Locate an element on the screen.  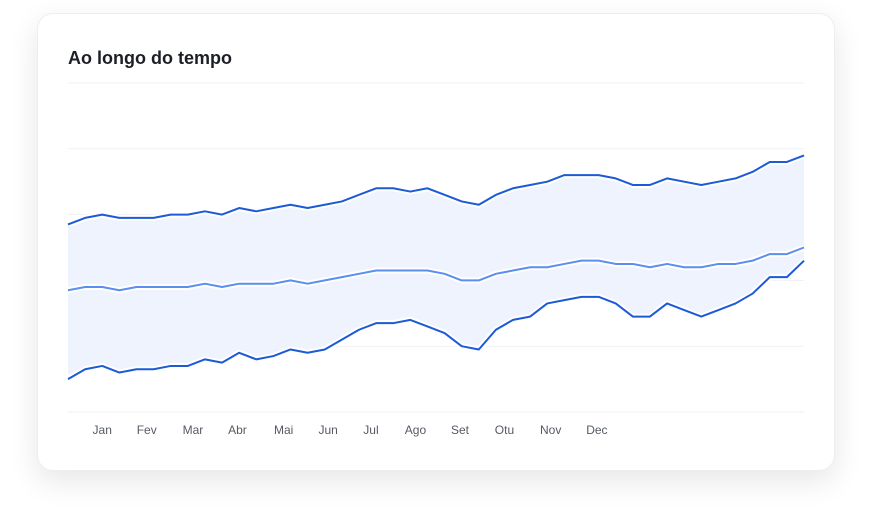
x-tick-label: Nov is located at coordinates (550, 430).